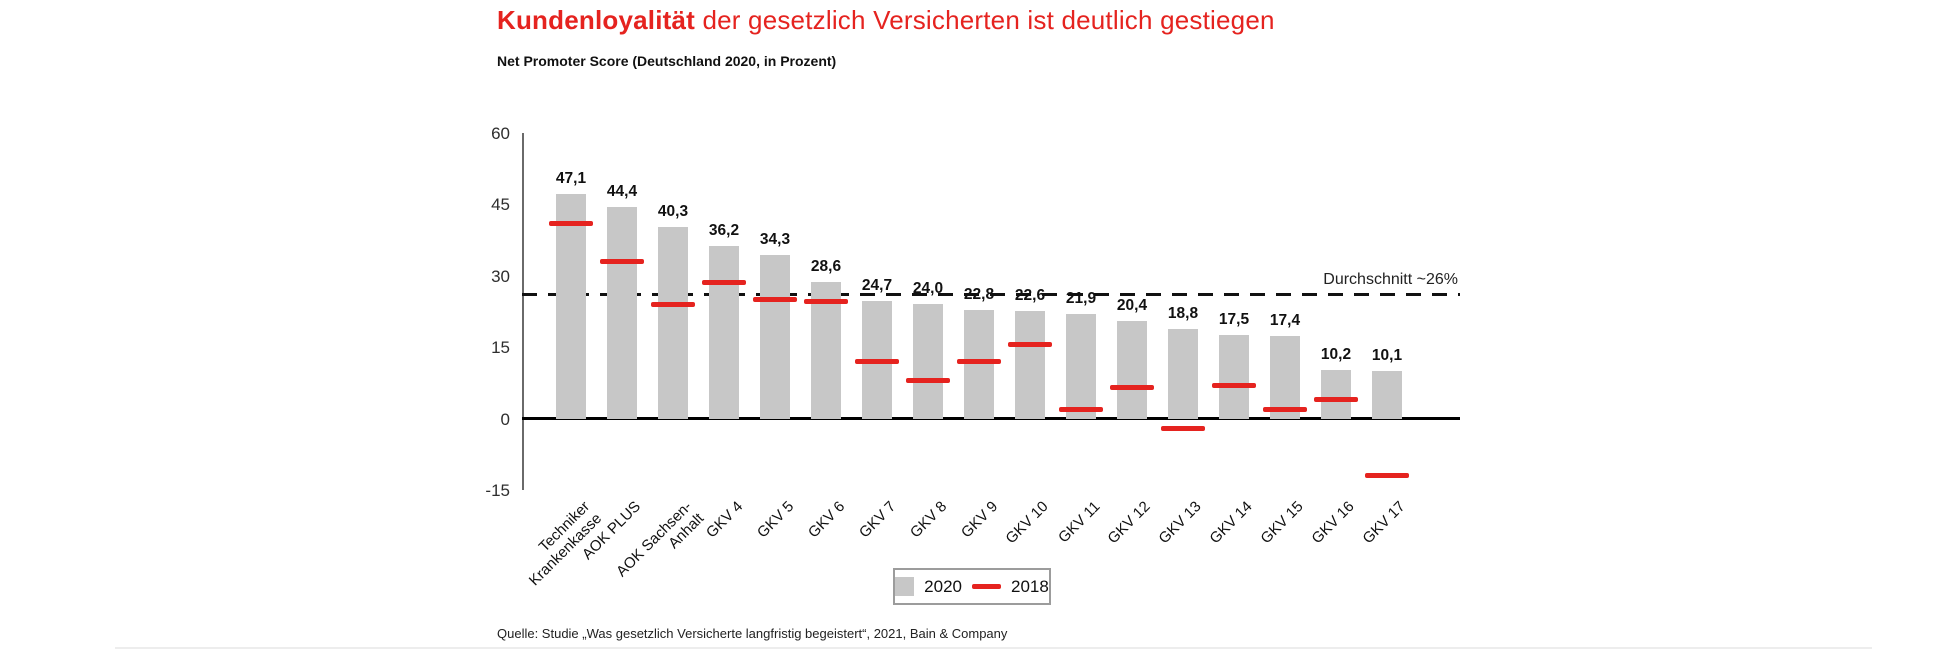 Image resolution: width=1950 pixels, height=650 pixels. Describe the element at coordinates (500, 348) in the screenshot. I see `y-axis-tick-label: 15` at that location.